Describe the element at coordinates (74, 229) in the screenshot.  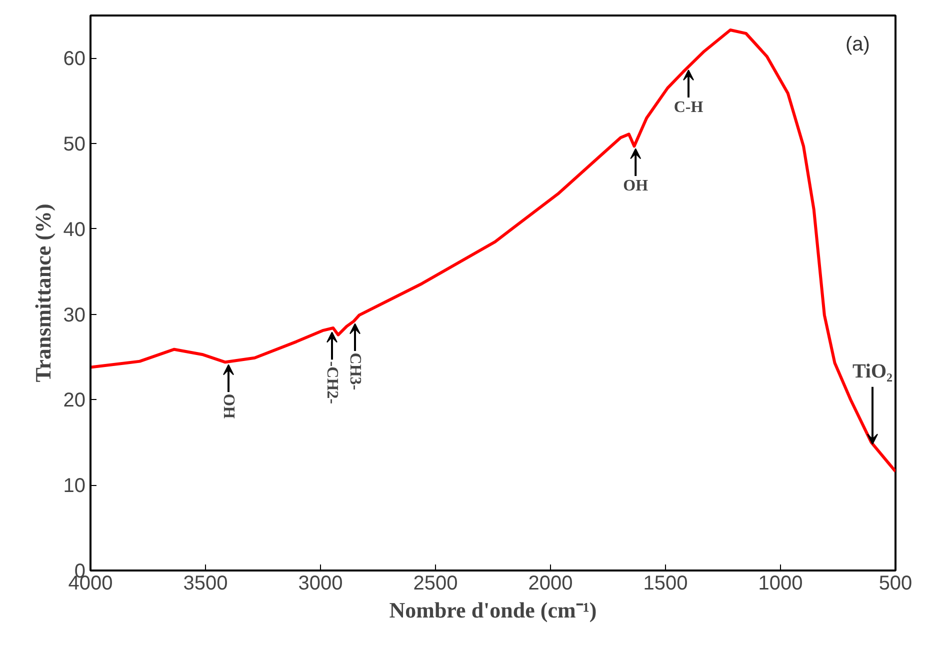
I see `y-tick-label: 40` at that location.